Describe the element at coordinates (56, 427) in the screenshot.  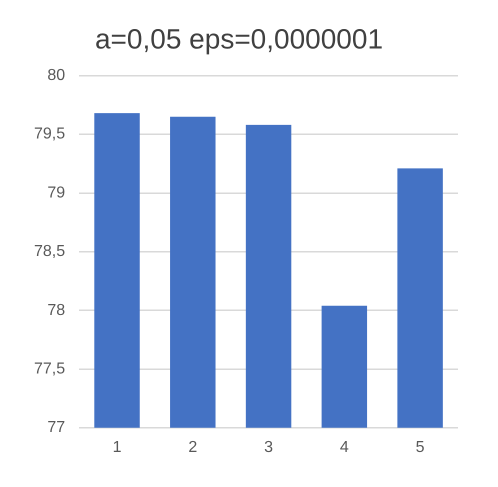
I see `y-tick-label: 77` at that location.